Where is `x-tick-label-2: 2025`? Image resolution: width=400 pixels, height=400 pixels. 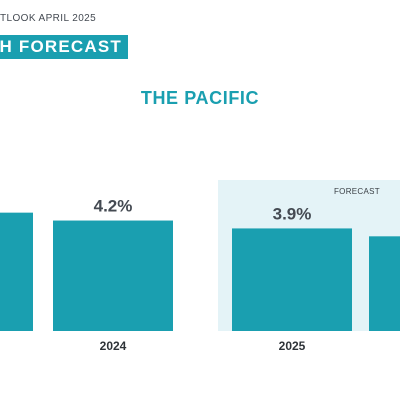
x-tick-label-2: 2025 is located at coordinates (292, 346).